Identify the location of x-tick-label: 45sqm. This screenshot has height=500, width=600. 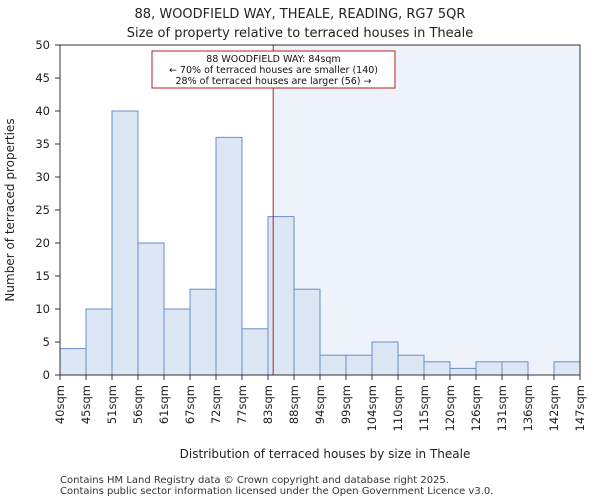
(86, 404).